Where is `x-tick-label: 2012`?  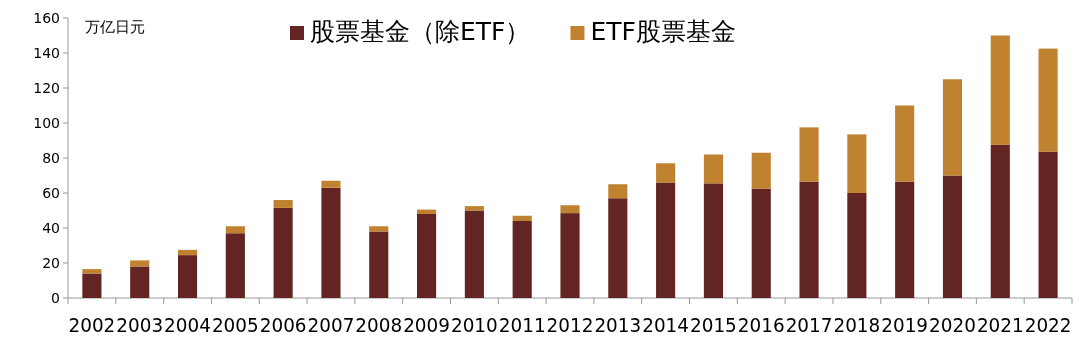 x-tick-label: 2012 is located at coordinates (570, 325).